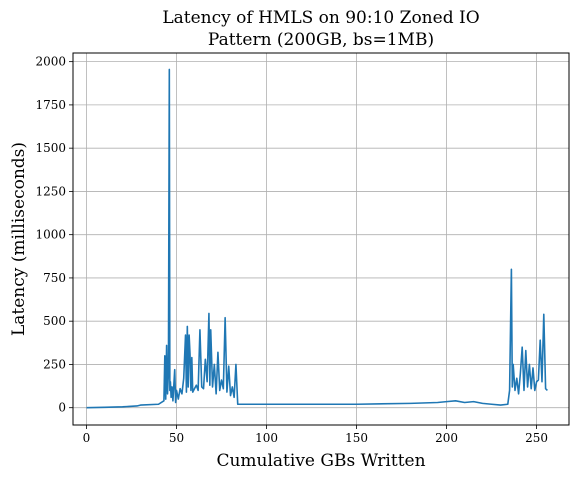 This screenshot has width=578, height=477. Describe the element at coordinates (87, 438) in the screenshot. I see `x-tick-label: 0` at that location.